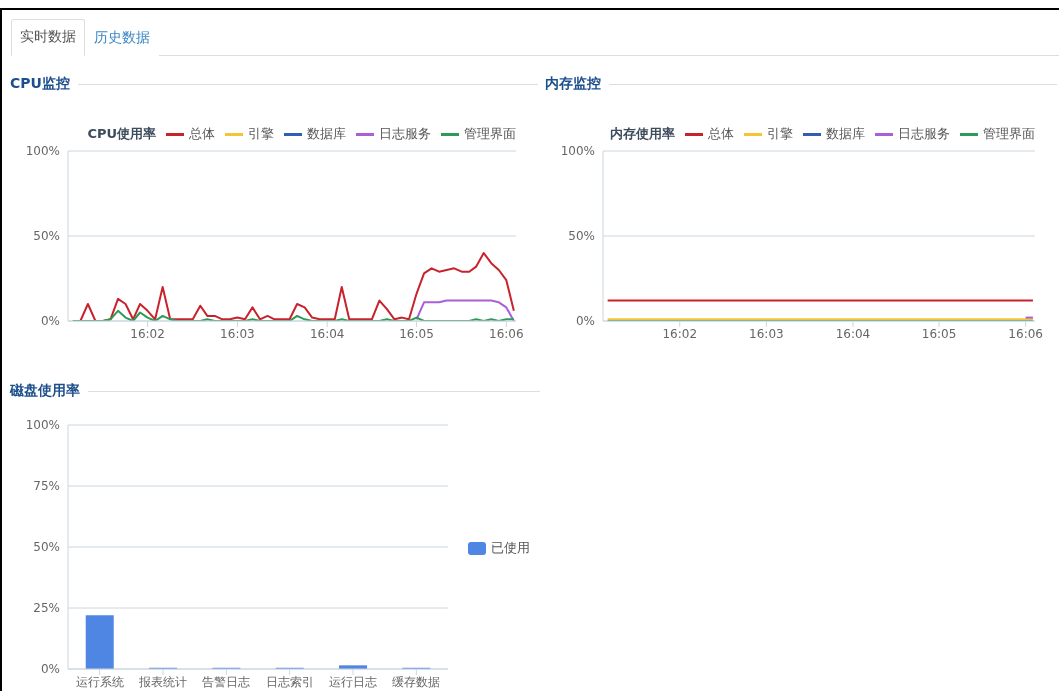  Describe the element at coordinates (226, 681) in the screenshot. I see `x-tick-label: 告警日志` at that location.